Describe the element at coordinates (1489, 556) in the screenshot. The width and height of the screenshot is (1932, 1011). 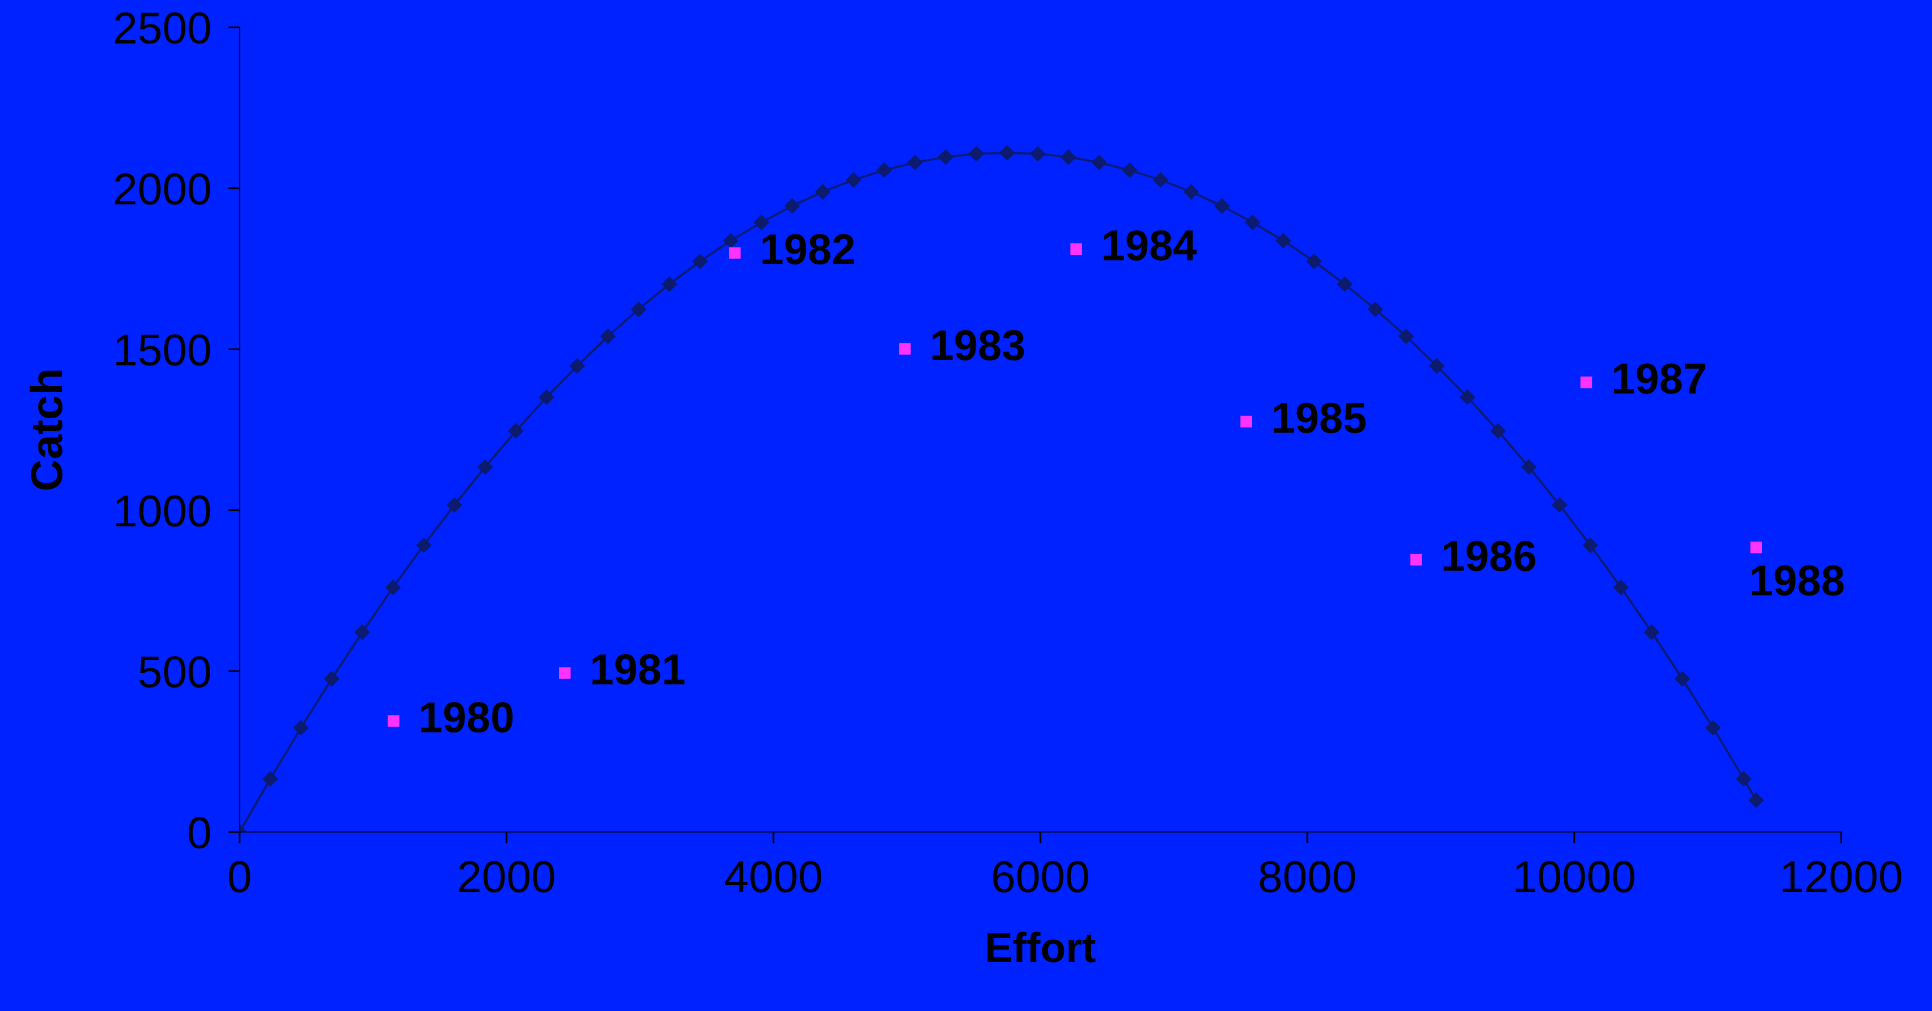
I see `annotation: 1986` at that location.